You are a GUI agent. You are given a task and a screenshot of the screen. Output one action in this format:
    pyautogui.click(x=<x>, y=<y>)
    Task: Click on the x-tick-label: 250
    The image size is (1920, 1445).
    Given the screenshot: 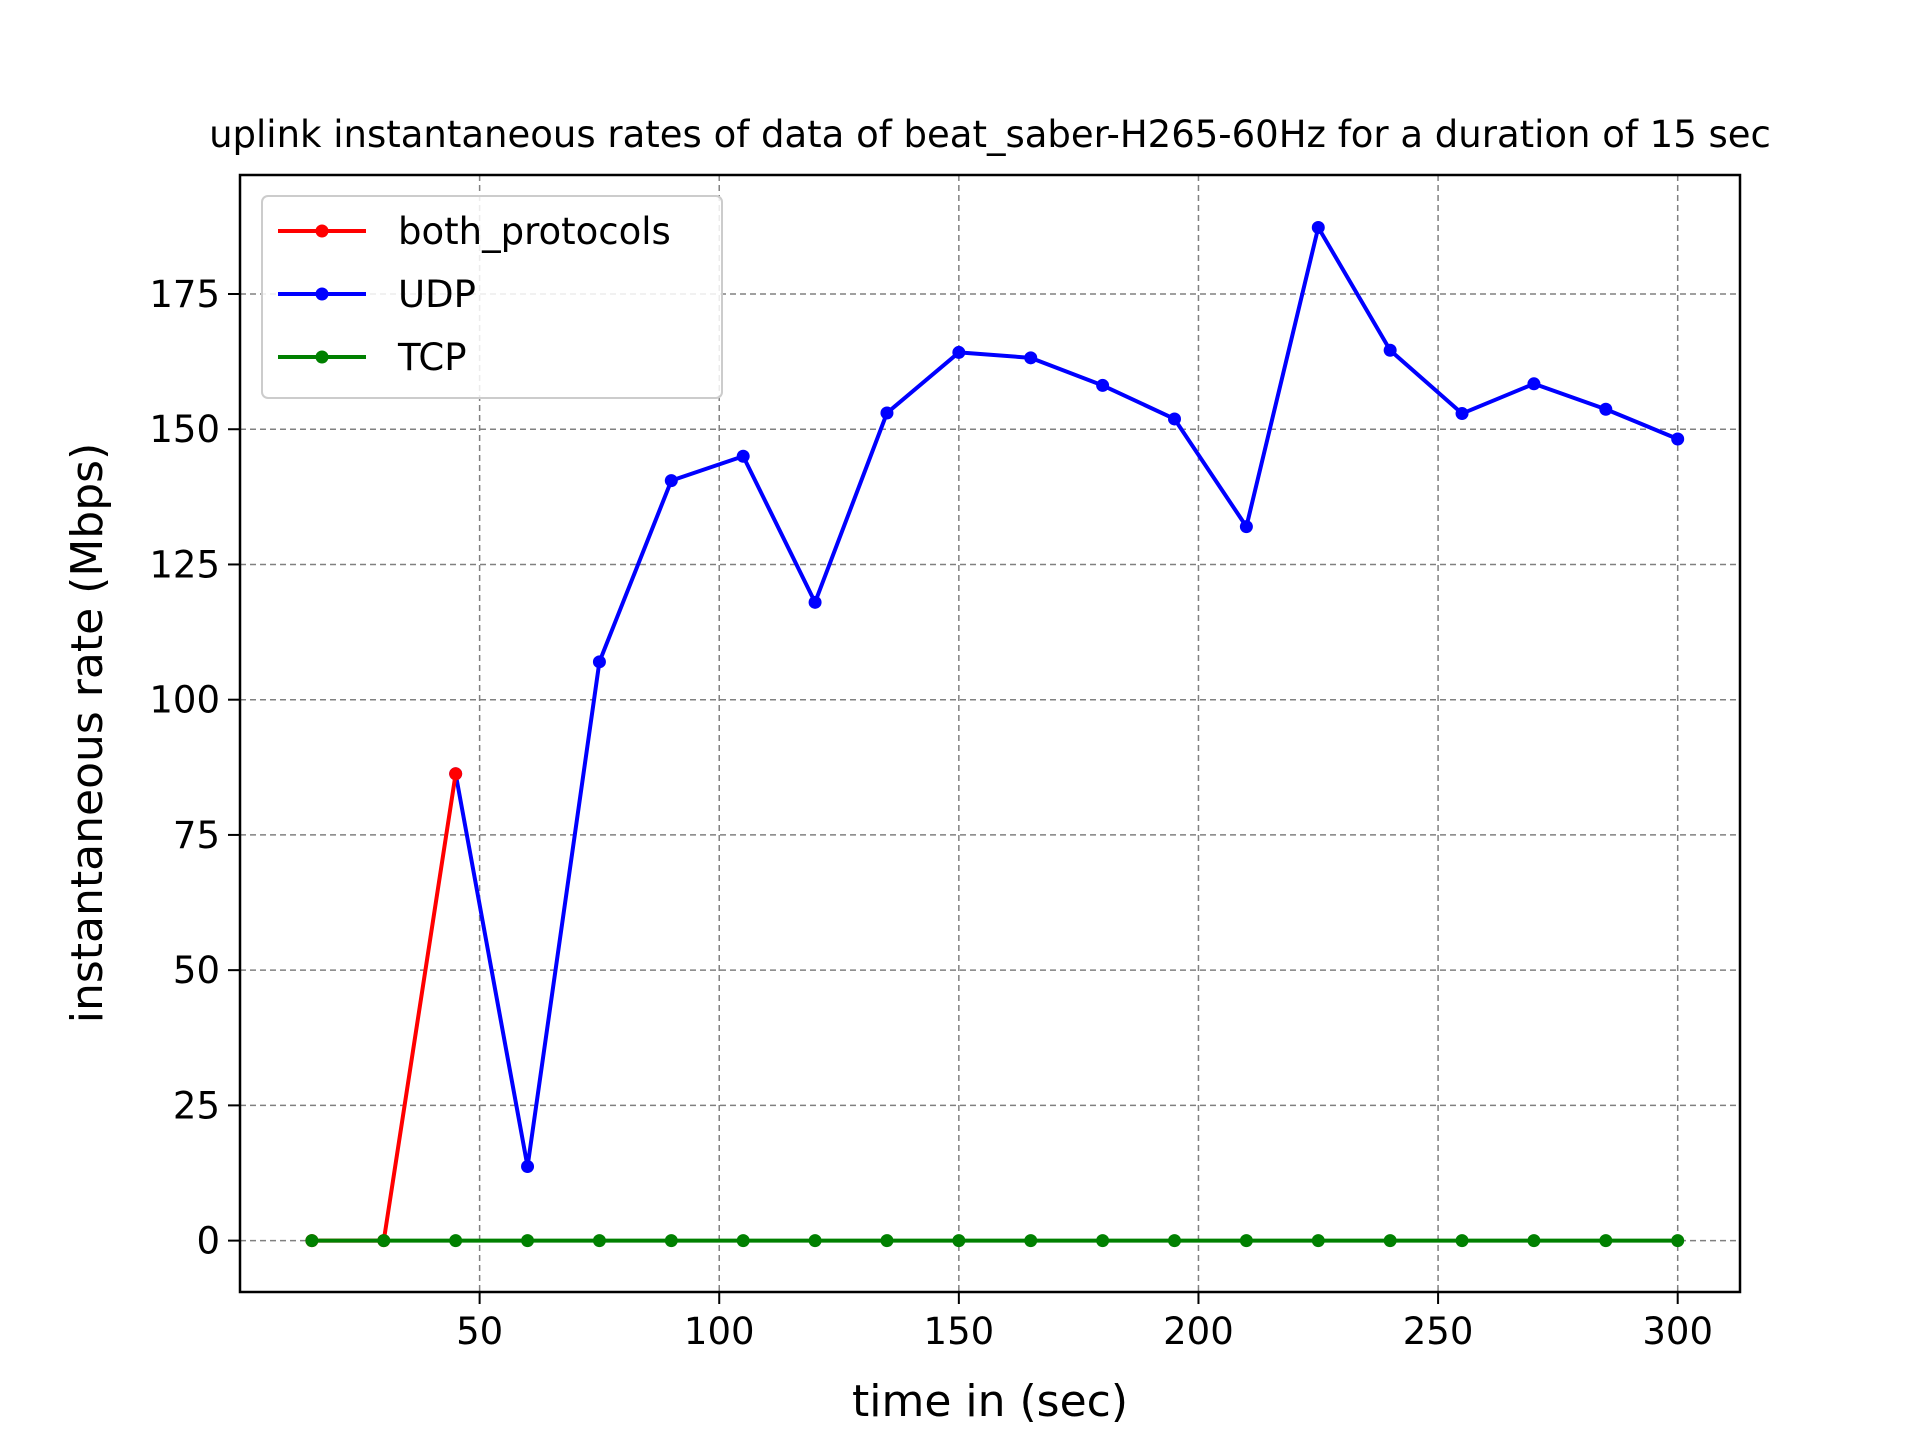 What is the action you would take?
    pyautogui.click(x=1438, y=1331)
    